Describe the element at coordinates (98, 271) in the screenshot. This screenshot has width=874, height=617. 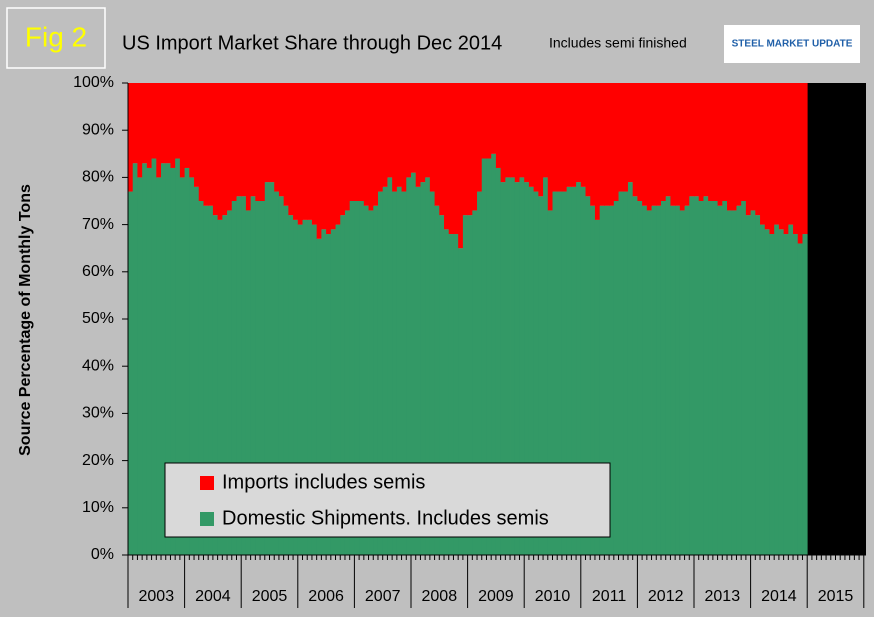
I see `y-tick-label: 60%` at that location.